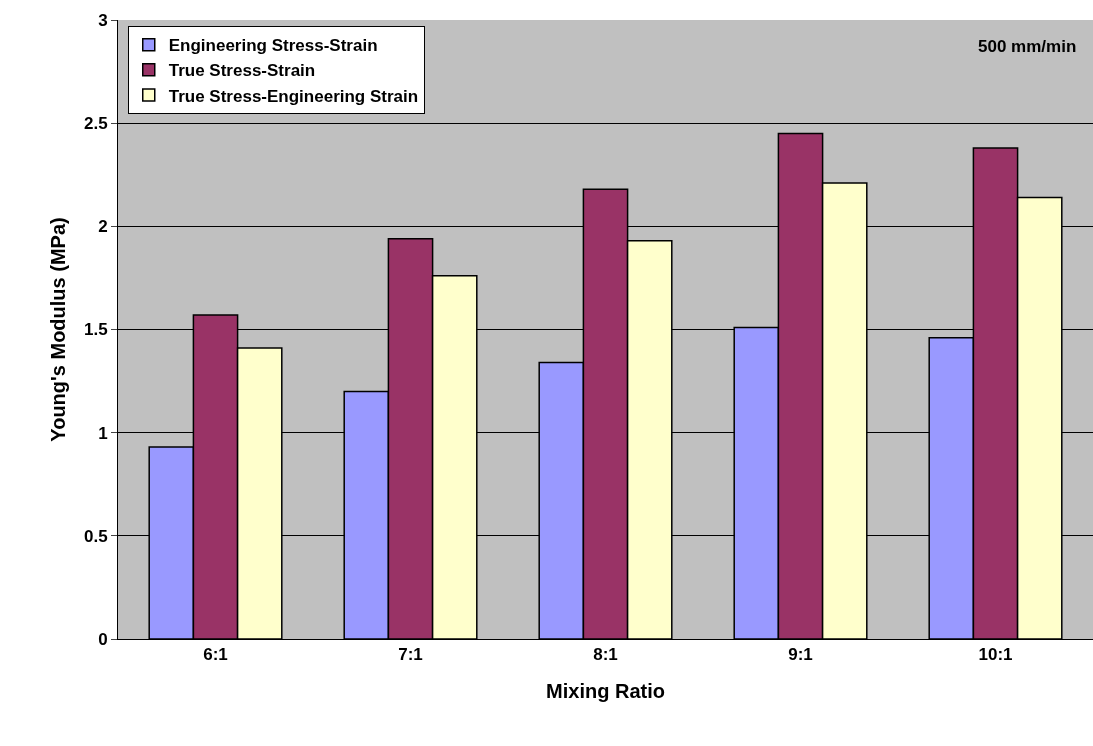  What do you see at coordinates (95, 124) in the screenshot?
I see `y-tick-label: 2.5` at bounding box center [95, 124].